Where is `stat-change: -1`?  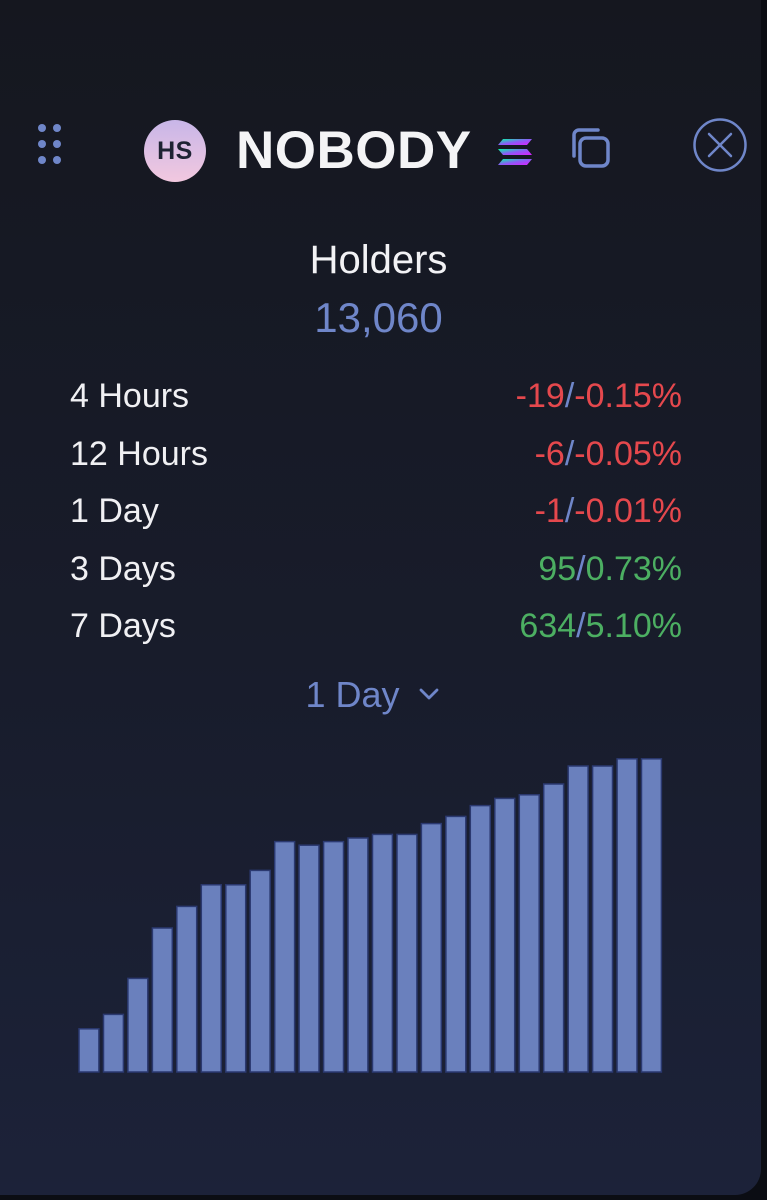 stat-change: -1 is located at coordinates (549, 511).